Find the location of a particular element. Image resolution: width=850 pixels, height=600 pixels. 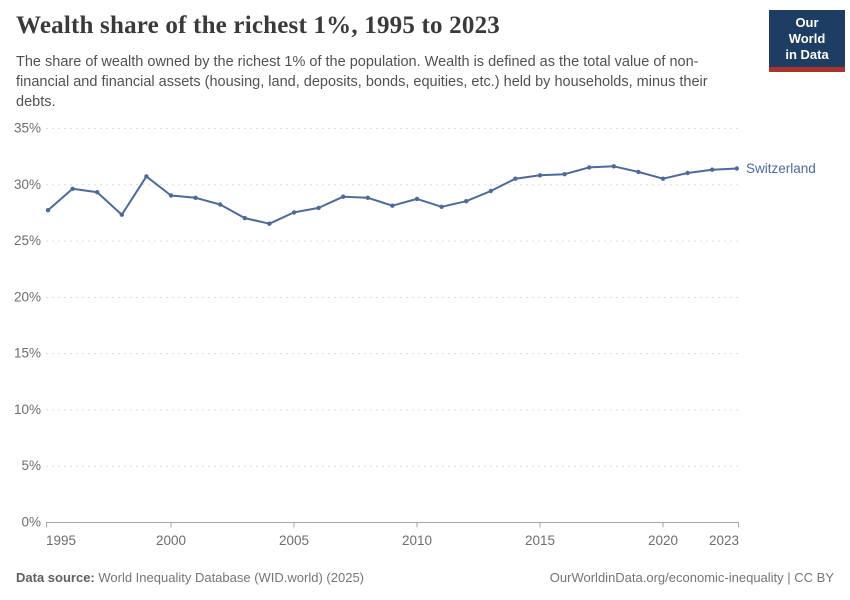

y-axis-tick-label: 20% is located at coordinates (27, 296).